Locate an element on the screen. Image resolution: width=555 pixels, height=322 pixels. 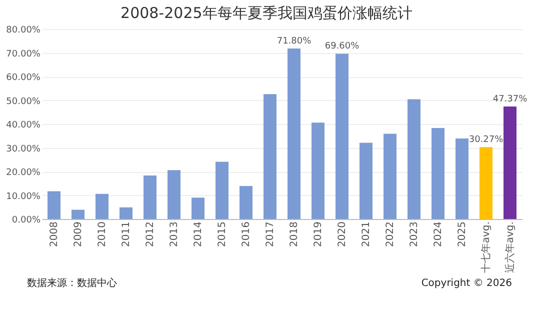
x-tick-label: 2018 is located at coordinates (294, 234).